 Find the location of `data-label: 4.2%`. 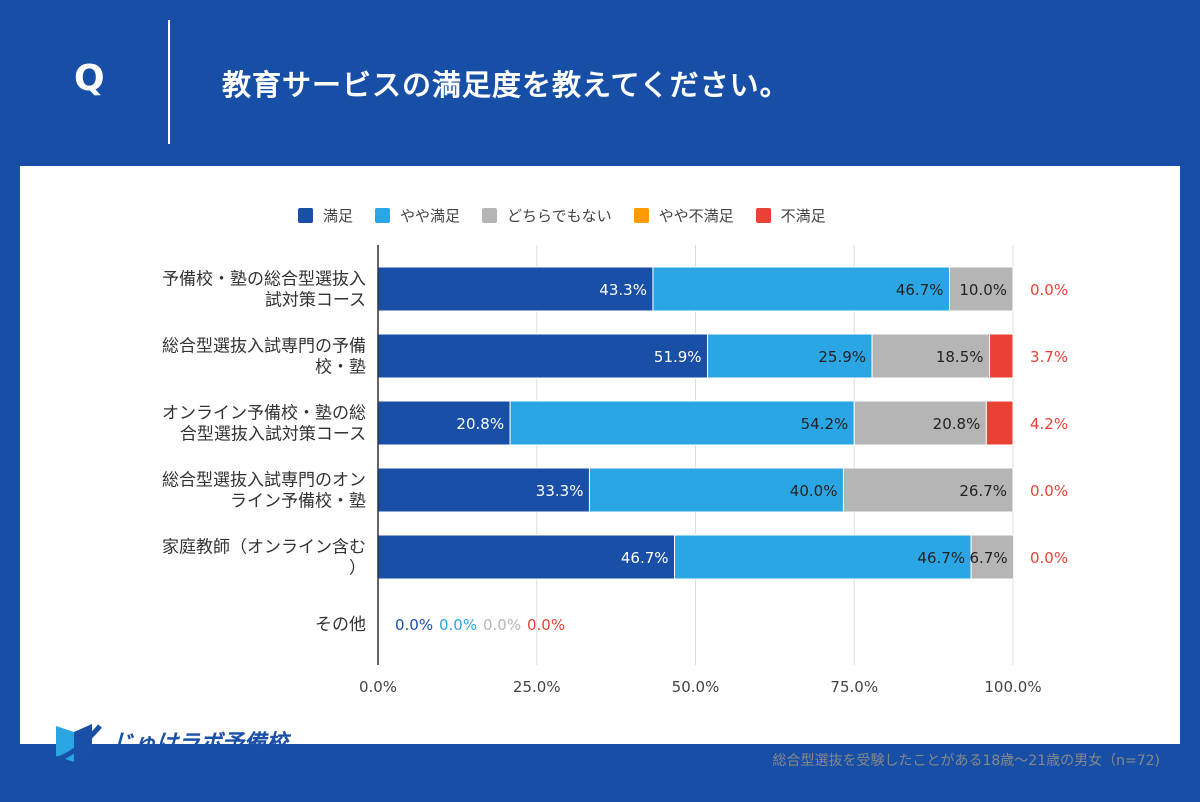

data-label: 4.2% is located at coordinates (1049, 424).